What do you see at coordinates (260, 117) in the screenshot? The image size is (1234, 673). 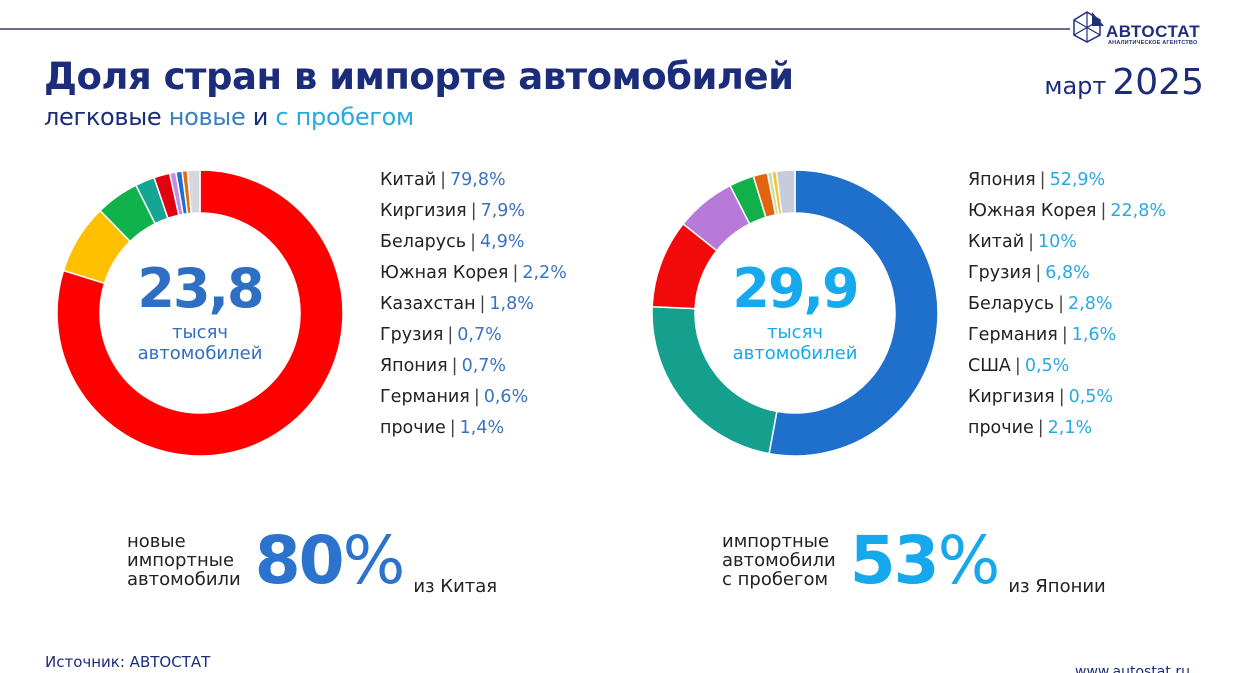 I see `subtitle-part-and: и` at bounding box center [260, 117].